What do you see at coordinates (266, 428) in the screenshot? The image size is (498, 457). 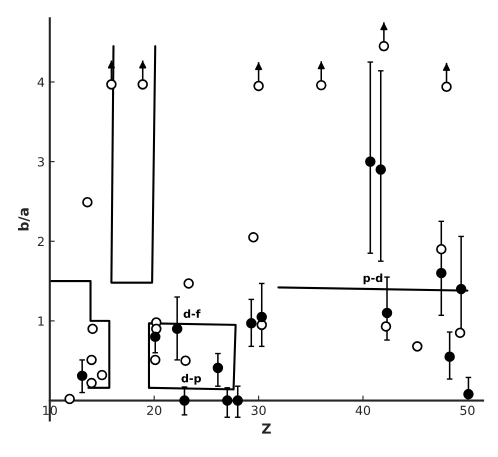 I see `x-axis-title: Z` at bounding box center [266, 428].